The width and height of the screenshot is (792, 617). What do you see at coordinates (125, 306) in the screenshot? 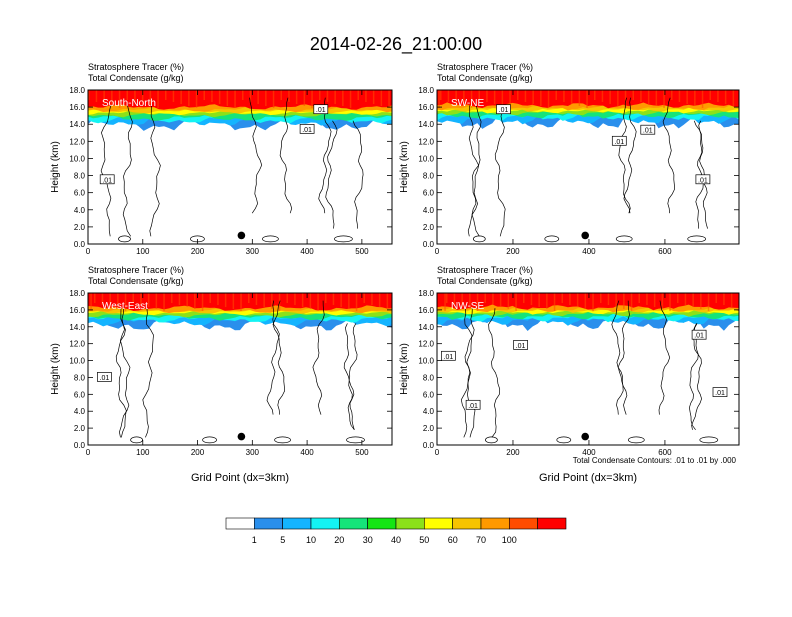
I see `cross-section-label: West-East` at bounding box center [125, 306].